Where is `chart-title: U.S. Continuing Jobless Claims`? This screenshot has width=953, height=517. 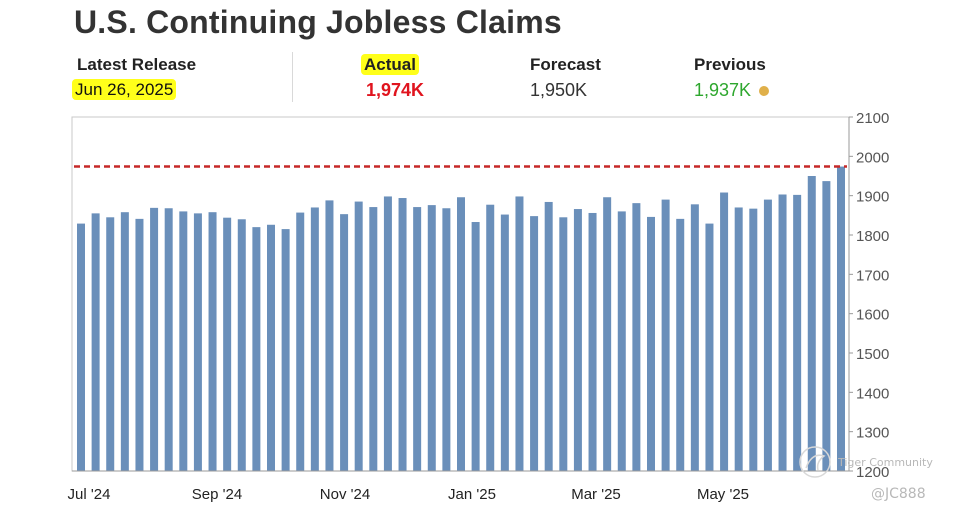
chart-title: U.S. Continuing Jobless Claims is located at coordinates (318, 22).